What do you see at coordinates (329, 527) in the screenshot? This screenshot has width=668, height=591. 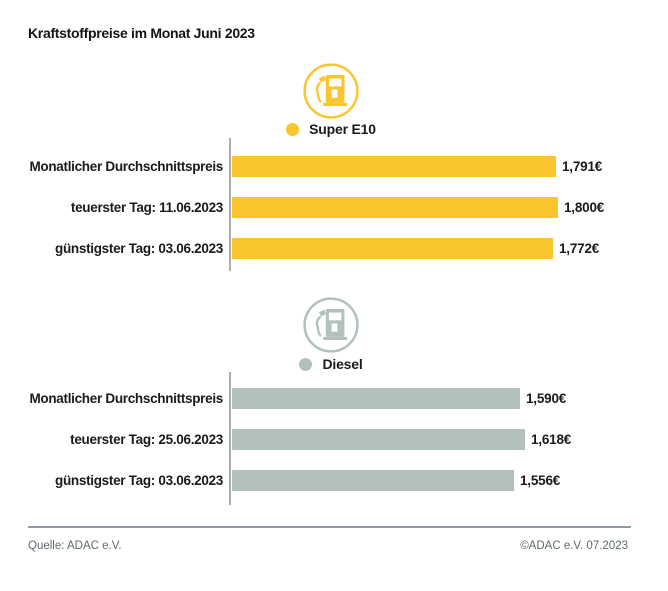 I see `footer-divider` at bounding box center [329, 527].